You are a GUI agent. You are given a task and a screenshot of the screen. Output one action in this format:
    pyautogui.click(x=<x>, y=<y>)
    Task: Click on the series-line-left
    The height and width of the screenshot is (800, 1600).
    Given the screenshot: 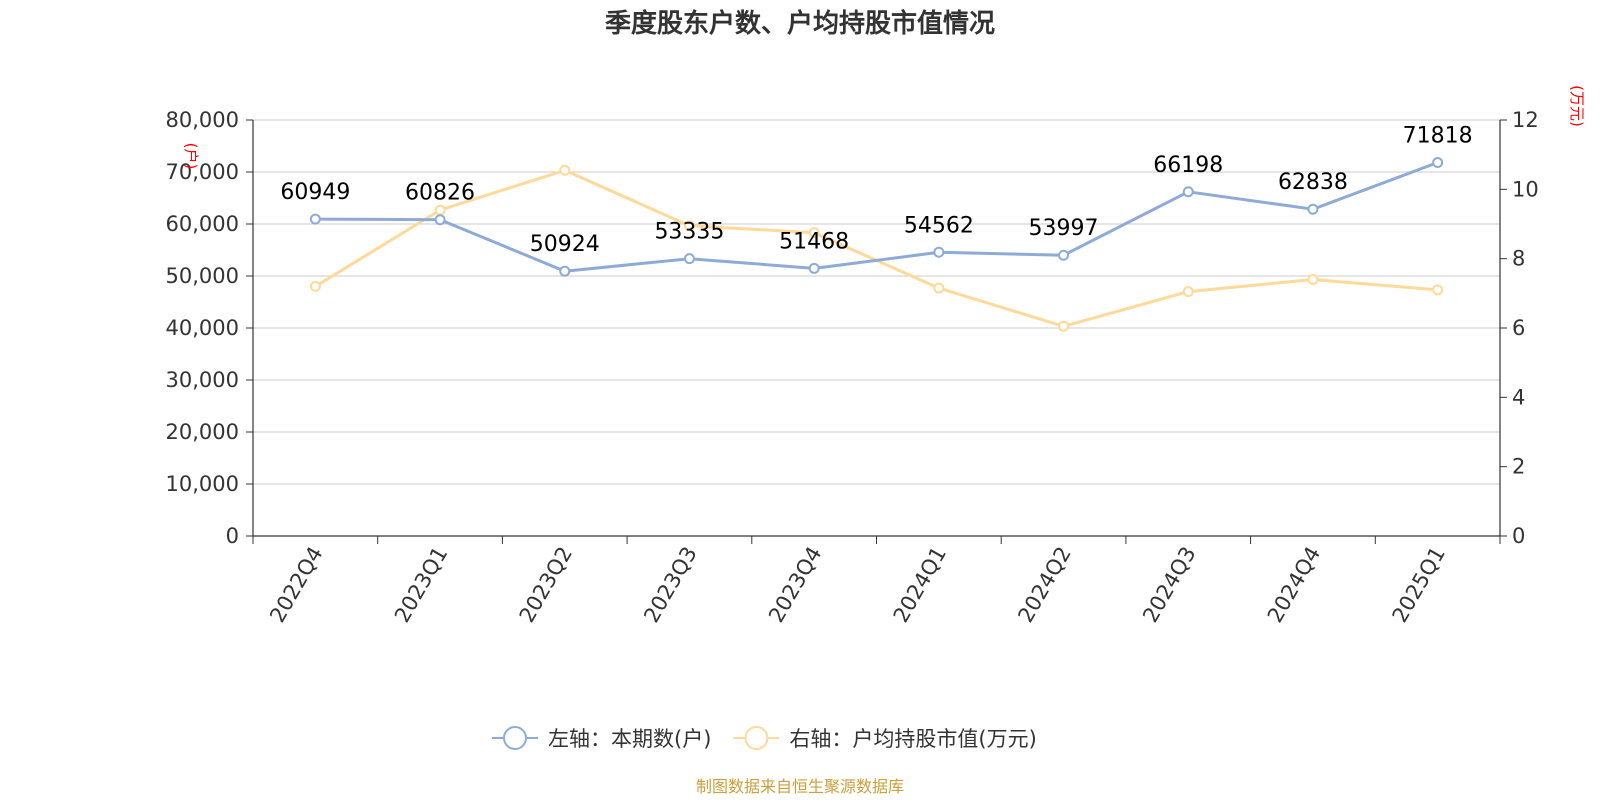 What is the action you would take?
    pyautogui.click(x=877, y=217)
    